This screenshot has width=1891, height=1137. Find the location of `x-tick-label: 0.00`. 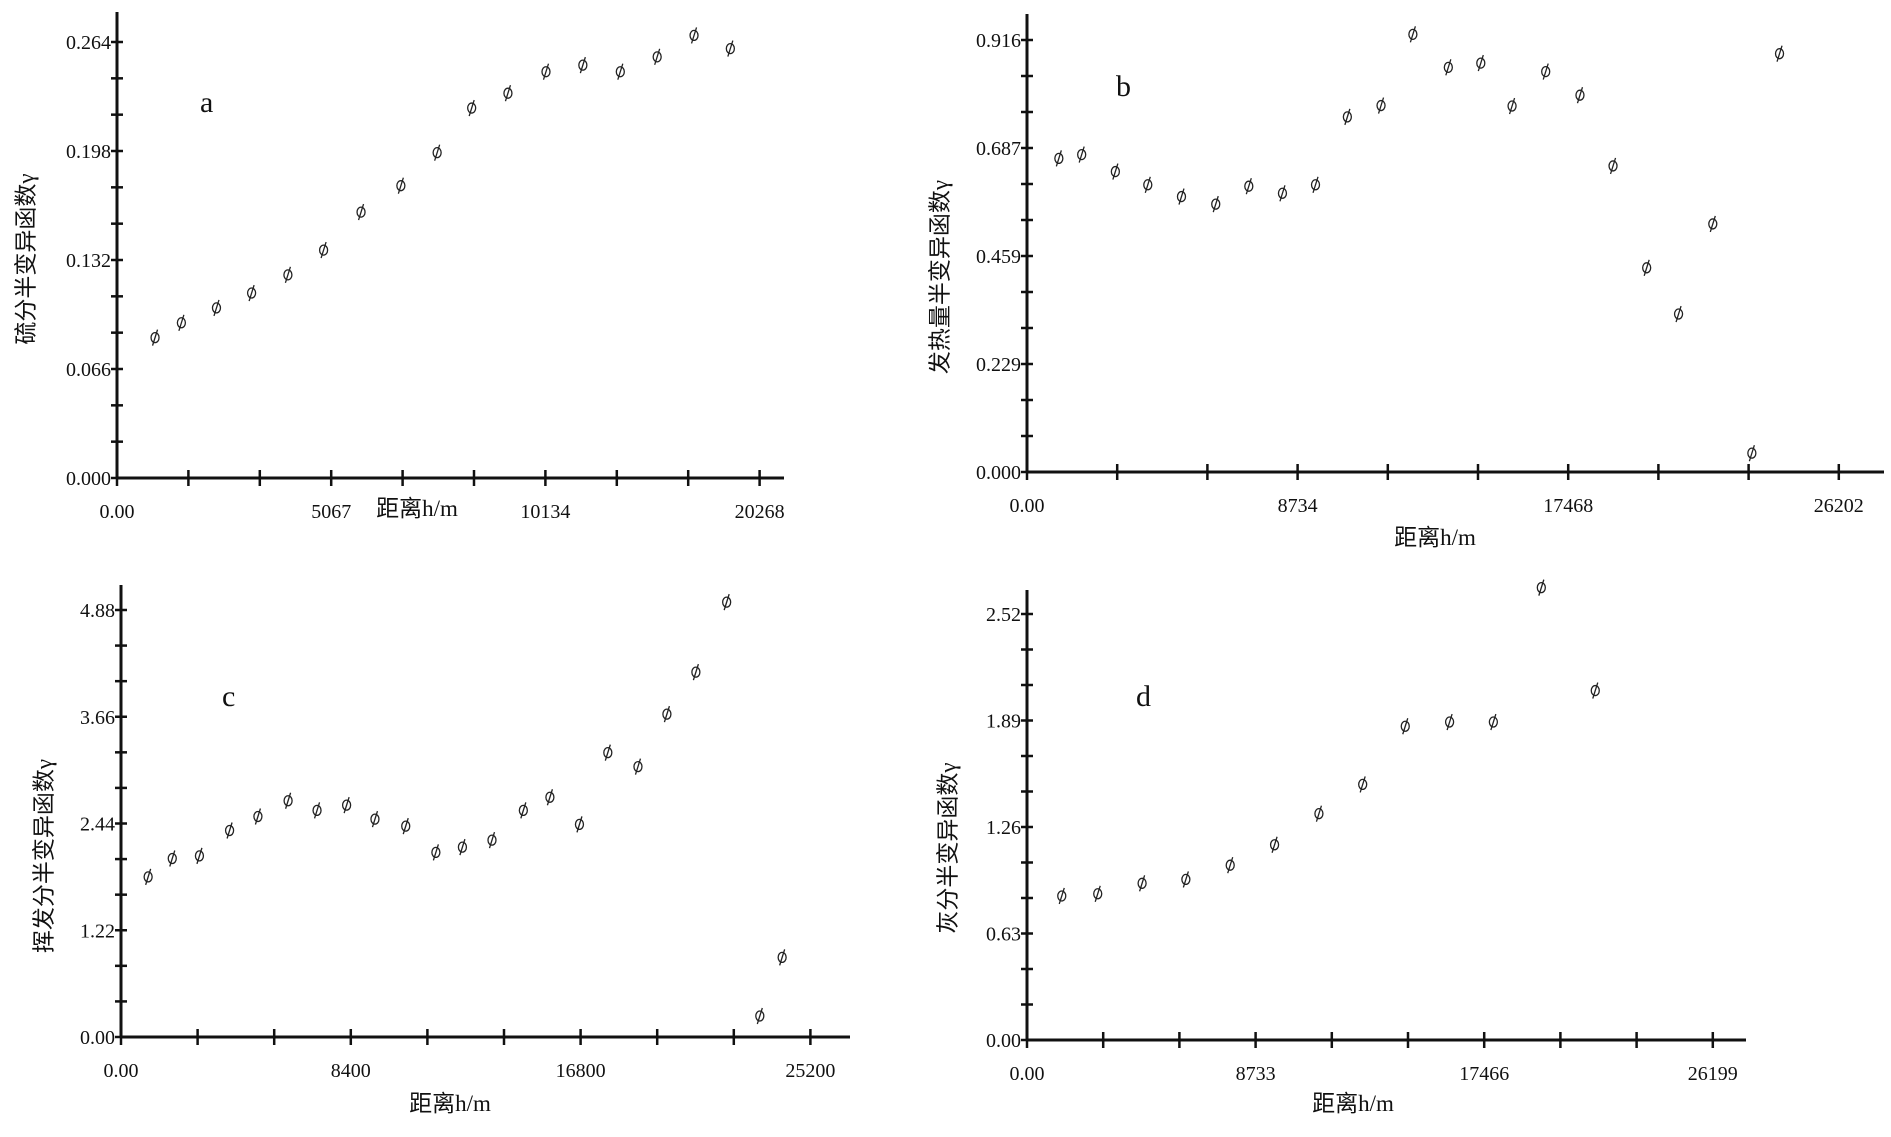

x-tick-label: 0.00 is located at coordinates (1027, 1074).